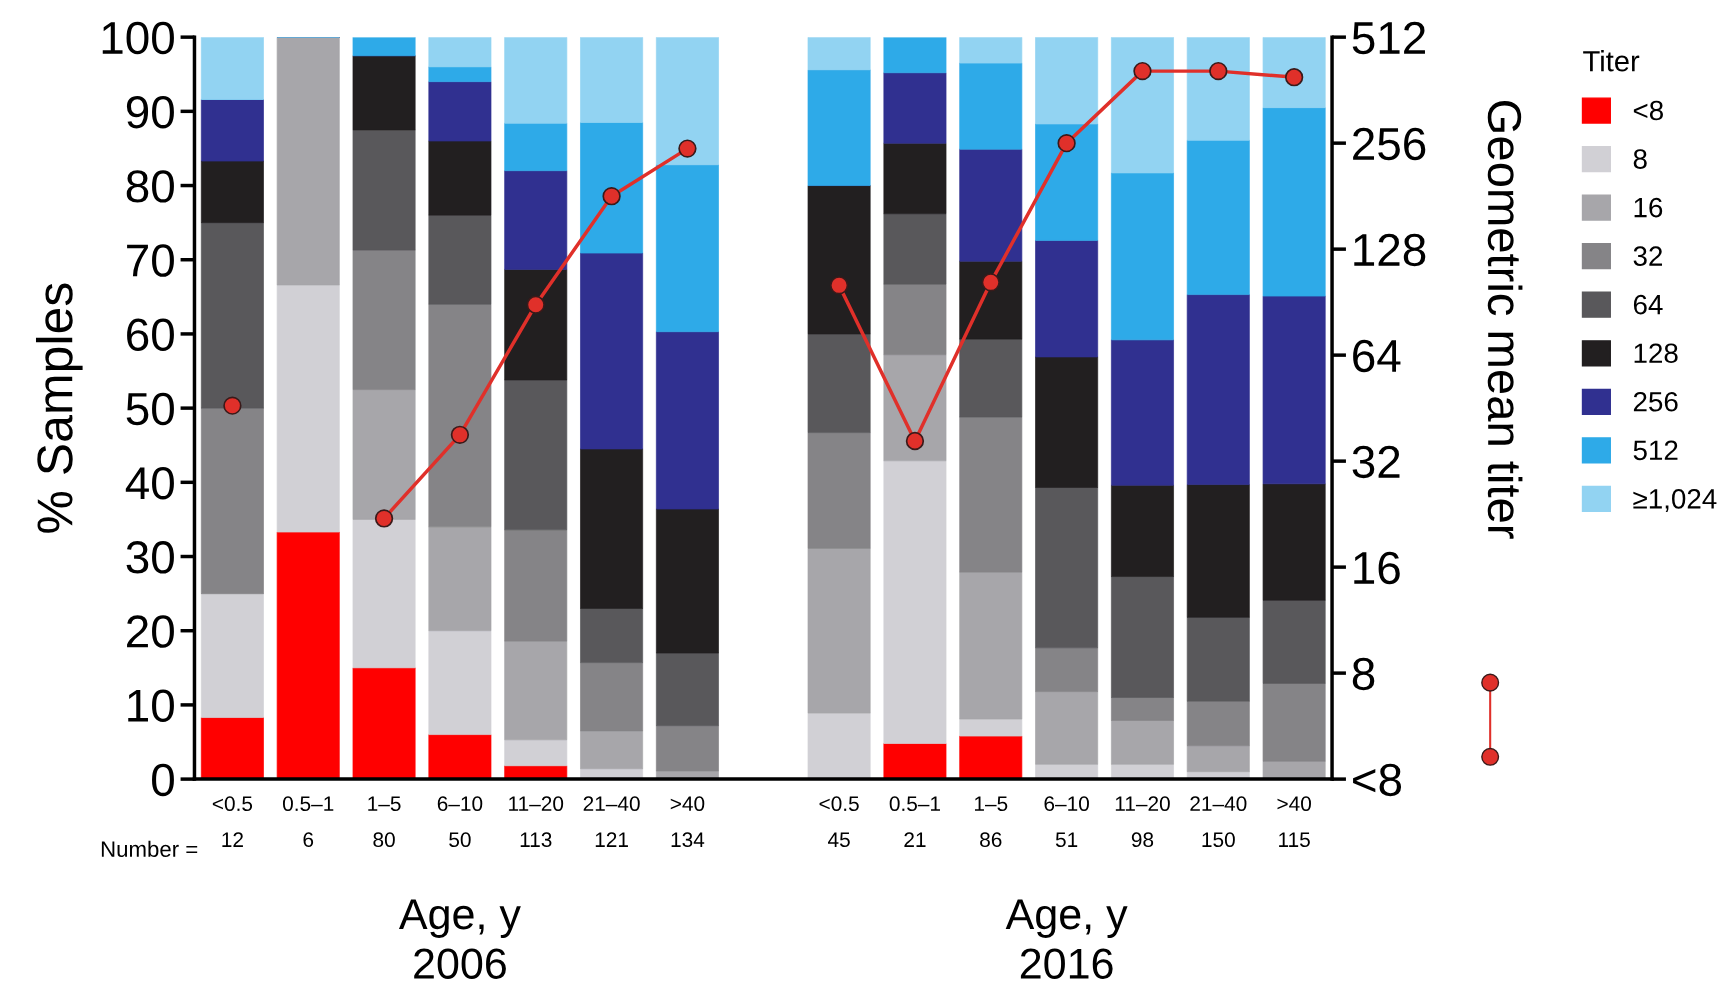 This screenshot has width=1721, height=1004. Describe the element at coordinates (1377, 568) in the screenshot. I see `y2-tick-label: 16` at that location.